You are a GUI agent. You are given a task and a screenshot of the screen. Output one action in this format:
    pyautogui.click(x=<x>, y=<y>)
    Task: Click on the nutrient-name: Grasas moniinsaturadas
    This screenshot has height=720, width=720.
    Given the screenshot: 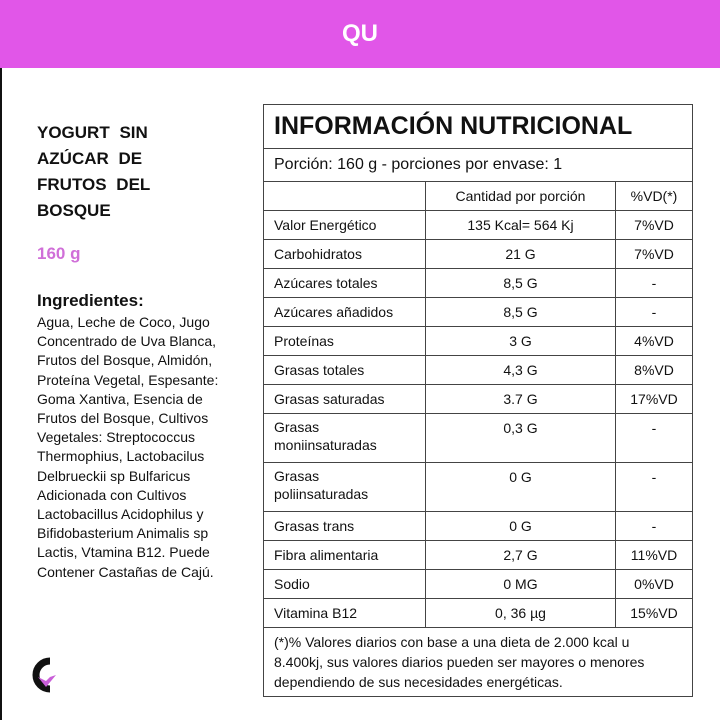 What is the action you would take?
    pyautogui.click(x=344, y=438)
    